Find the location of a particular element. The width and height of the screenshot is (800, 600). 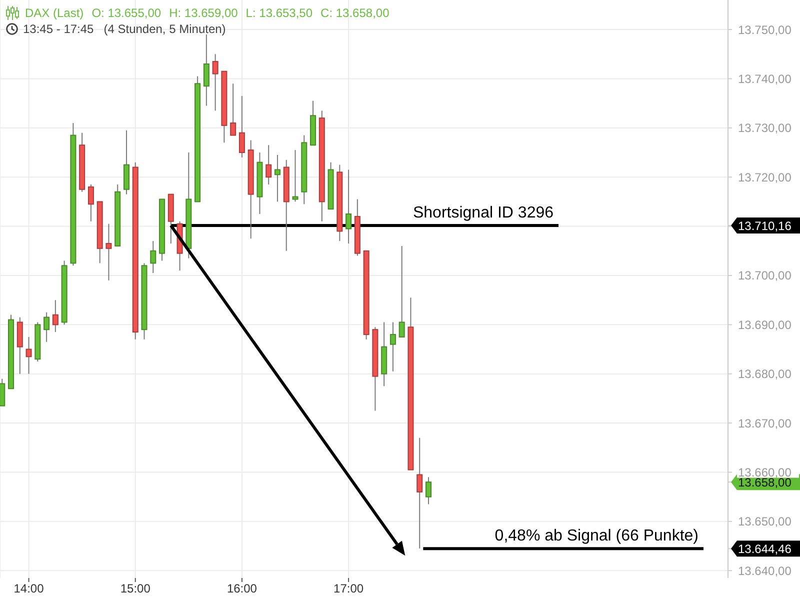

annotation: O: 13.655,00 is located at coordinates (127, 13).